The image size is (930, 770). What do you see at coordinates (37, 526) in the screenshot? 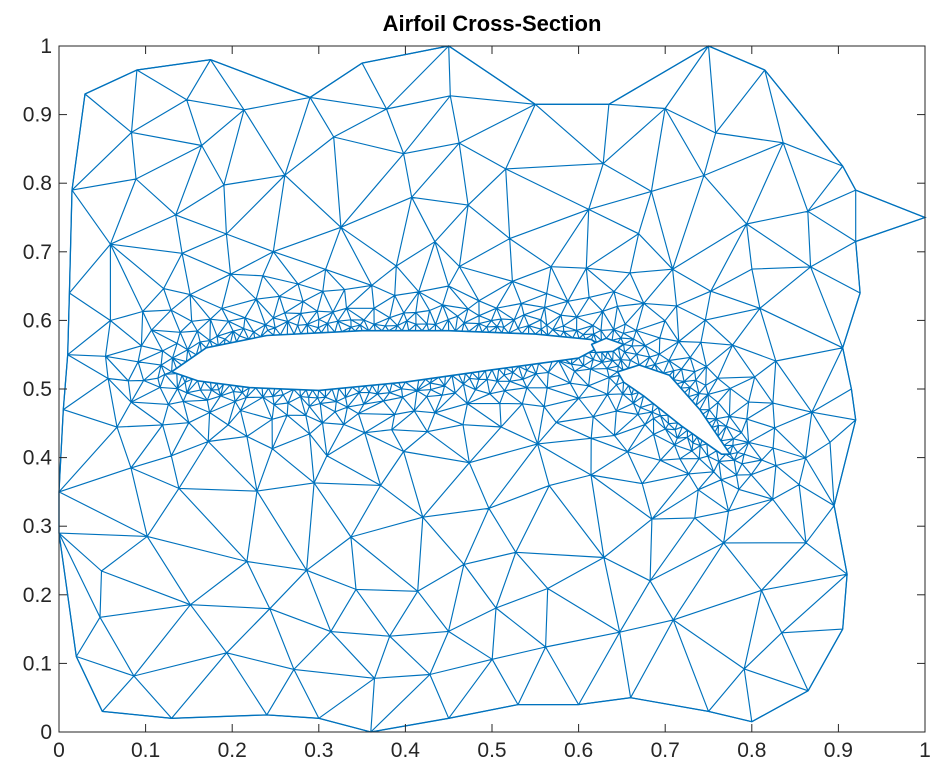
I see `y-tick-label: 0.3` at bounding box center [37, 526].